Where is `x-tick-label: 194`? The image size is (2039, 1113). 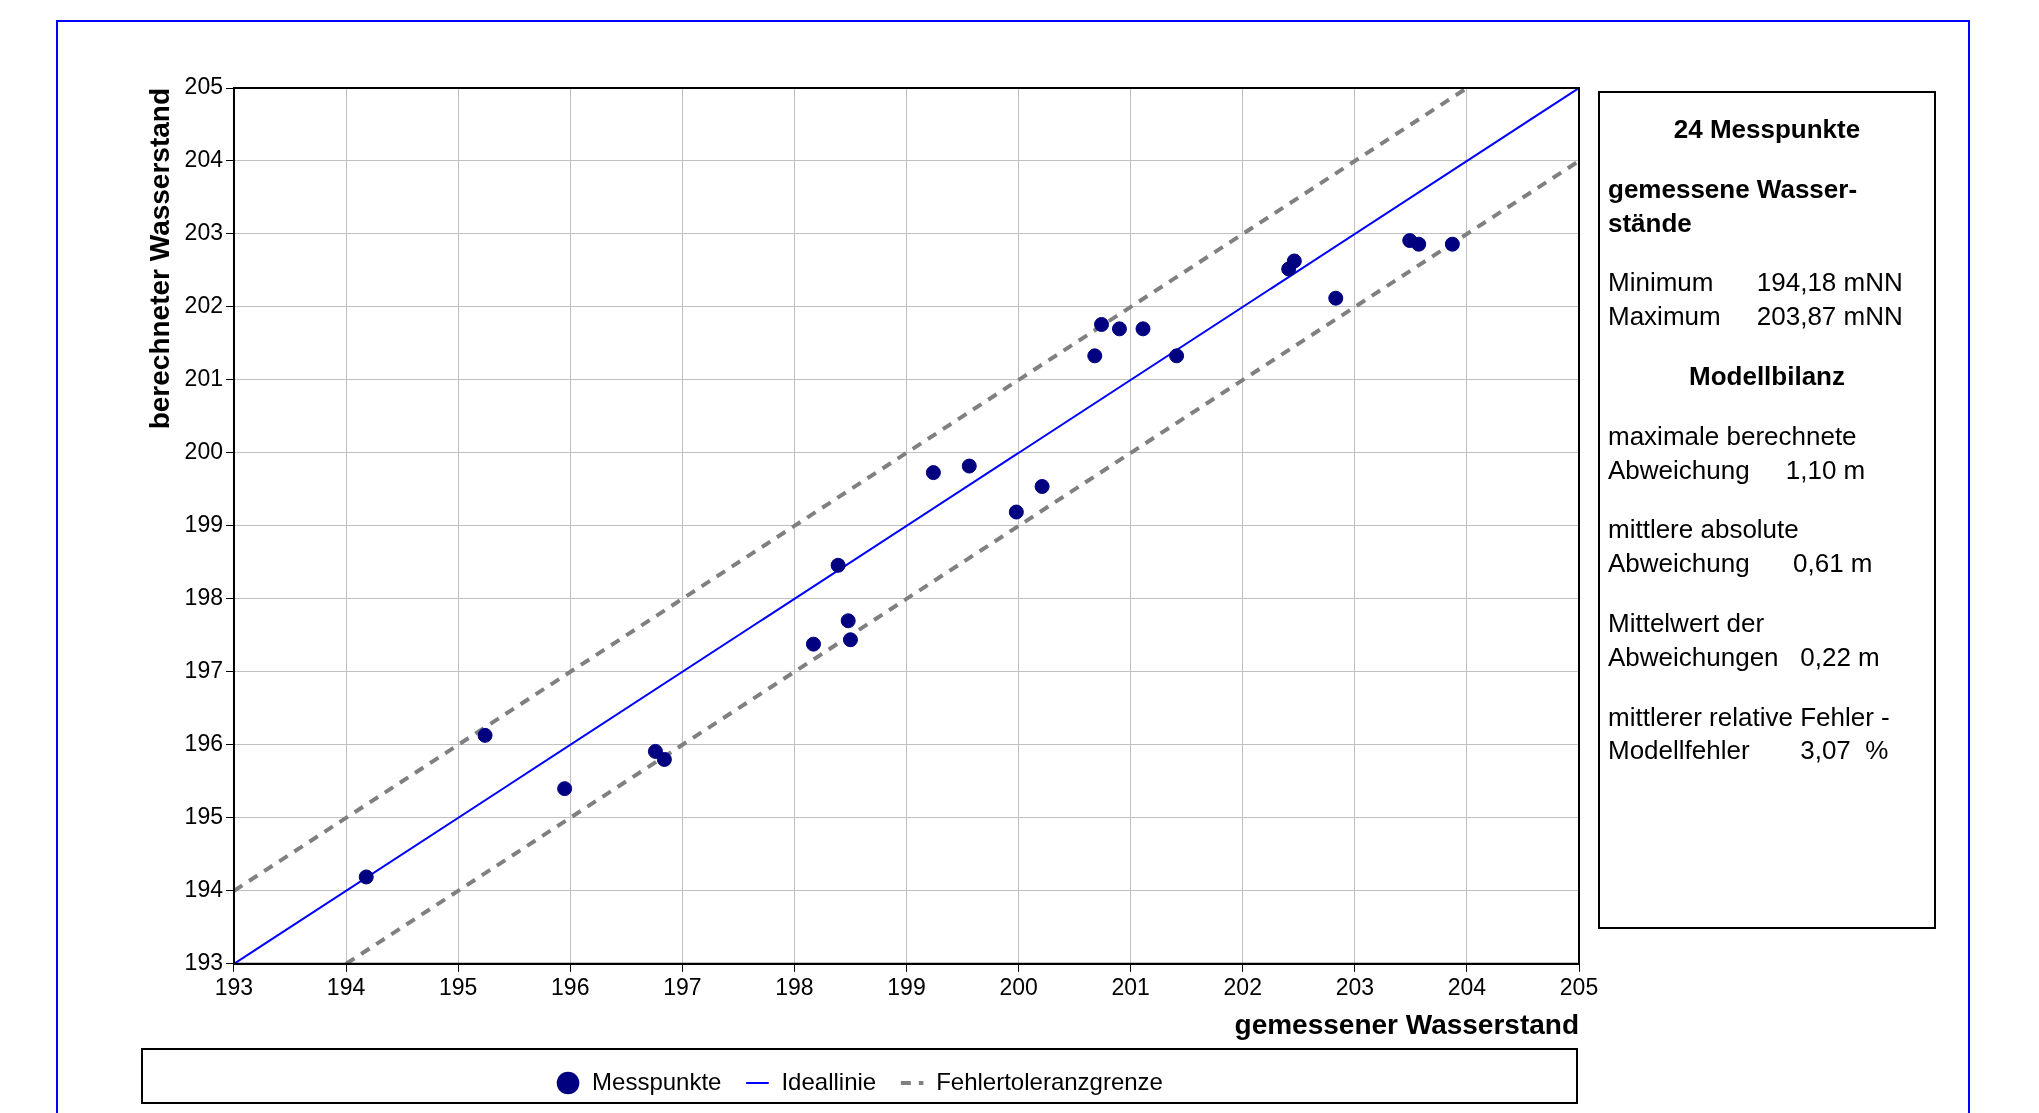 x-tick-label: 194 is located at coordinates (346, 986).